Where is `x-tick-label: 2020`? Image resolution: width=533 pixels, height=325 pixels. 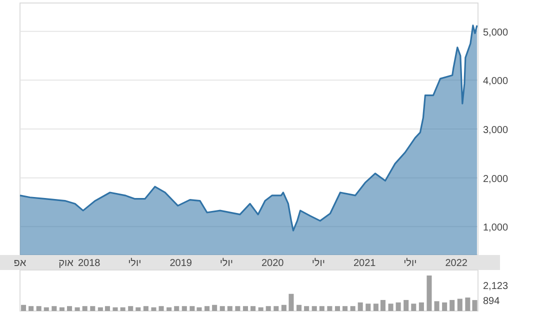 x-tick-label: 2020 is located at coordinates (273, 263).